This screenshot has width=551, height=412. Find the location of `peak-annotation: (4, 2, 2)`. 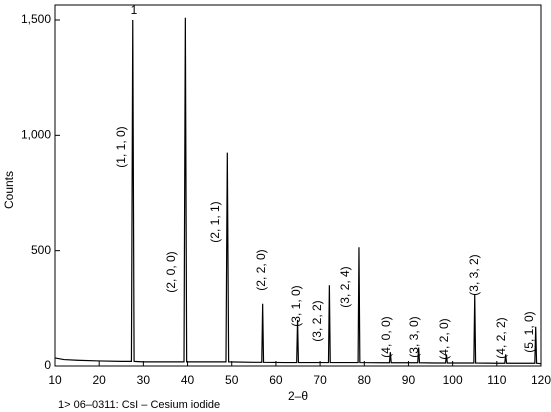

peak-annotation: (4, 2, 2) is located at coordinates (501, 337).